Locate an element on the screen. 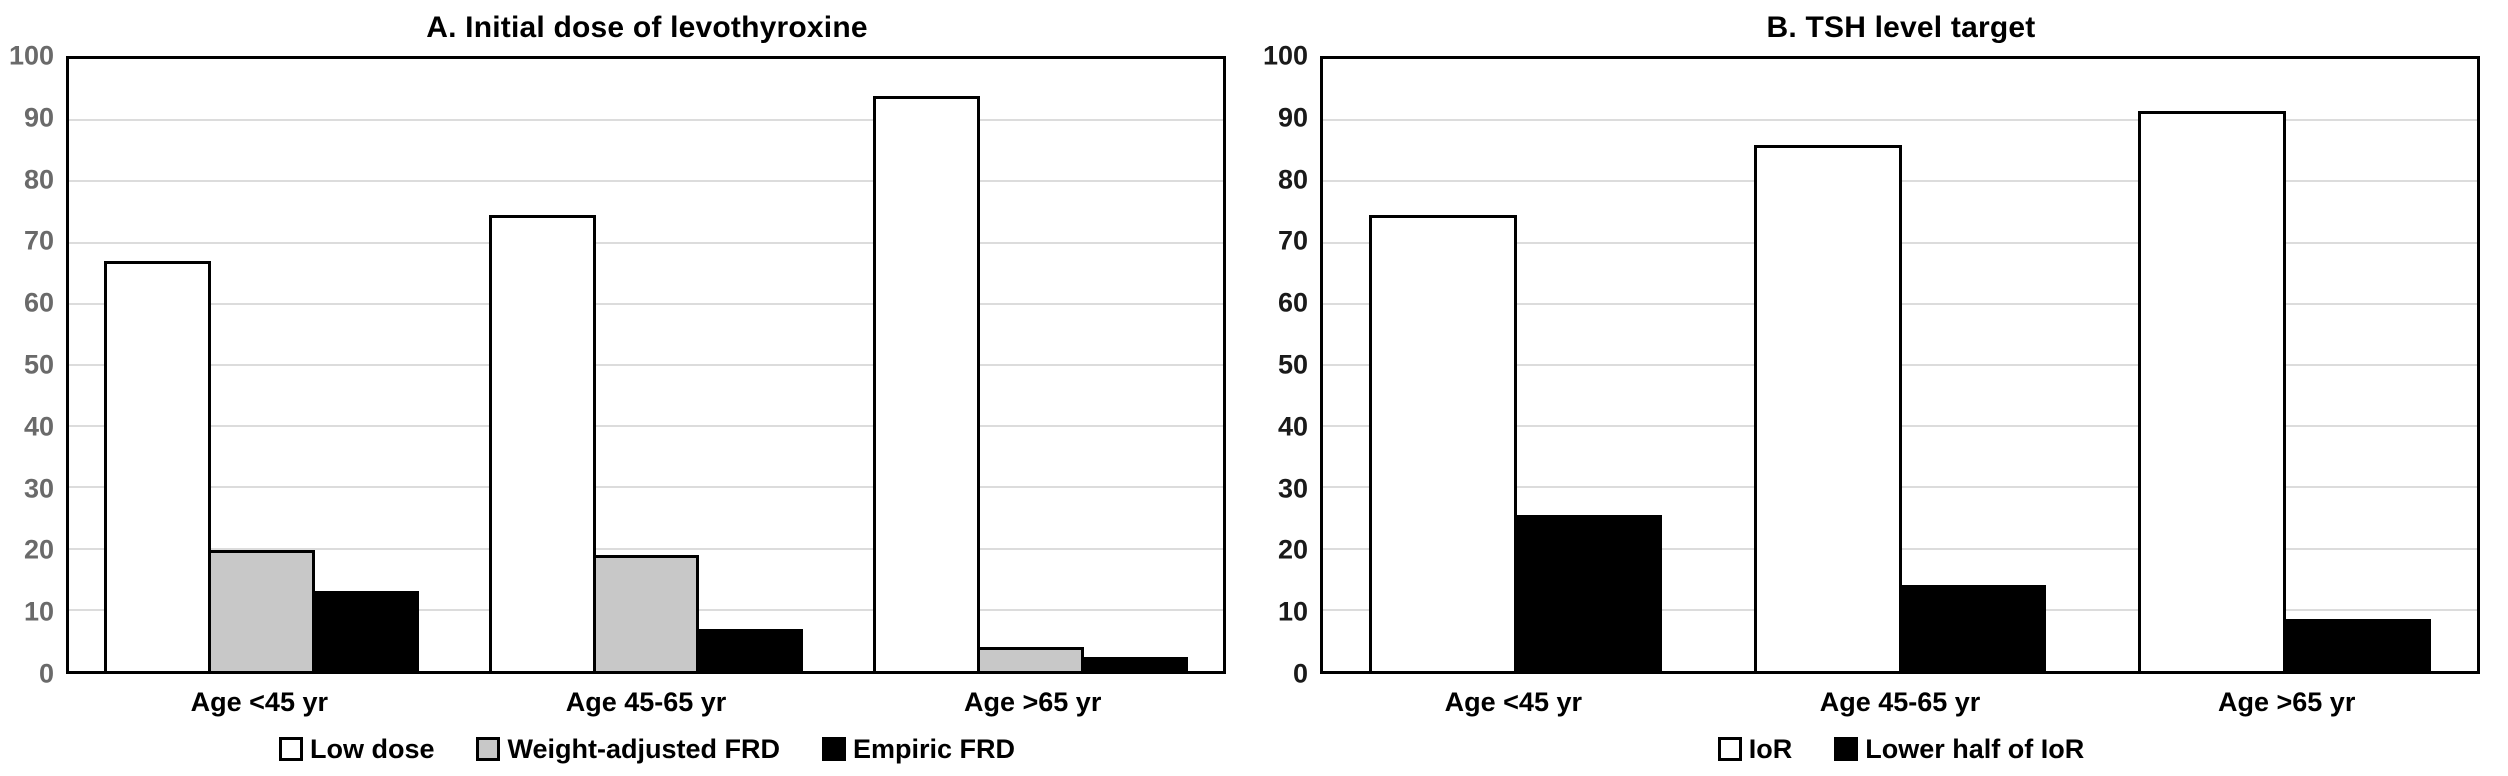 Image resolution: width=2508 pixels, height=776 pixels. legend-b: IoR Lower half of IoR is located at coordinates (1901, 749).